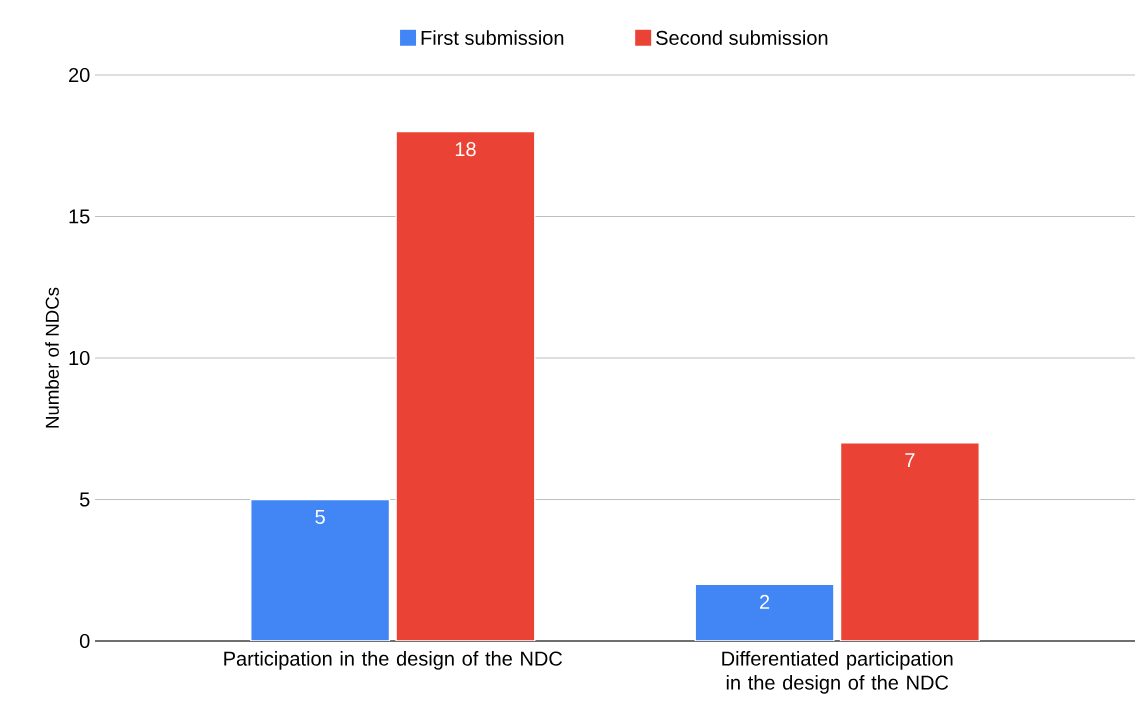  What do you see at coordinates (320, 516) in the screenshot?
I see `data-label: 5` at bounding box center [320, 516].